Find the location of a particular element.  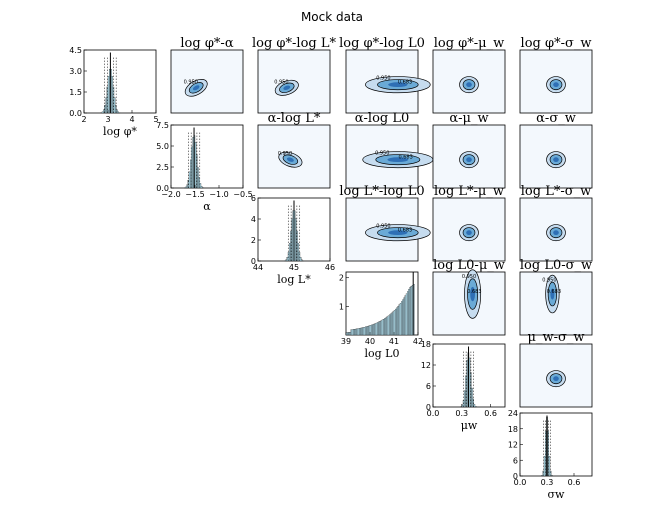

y-tick-label: 1.5 is located at coordinates (75, 92).